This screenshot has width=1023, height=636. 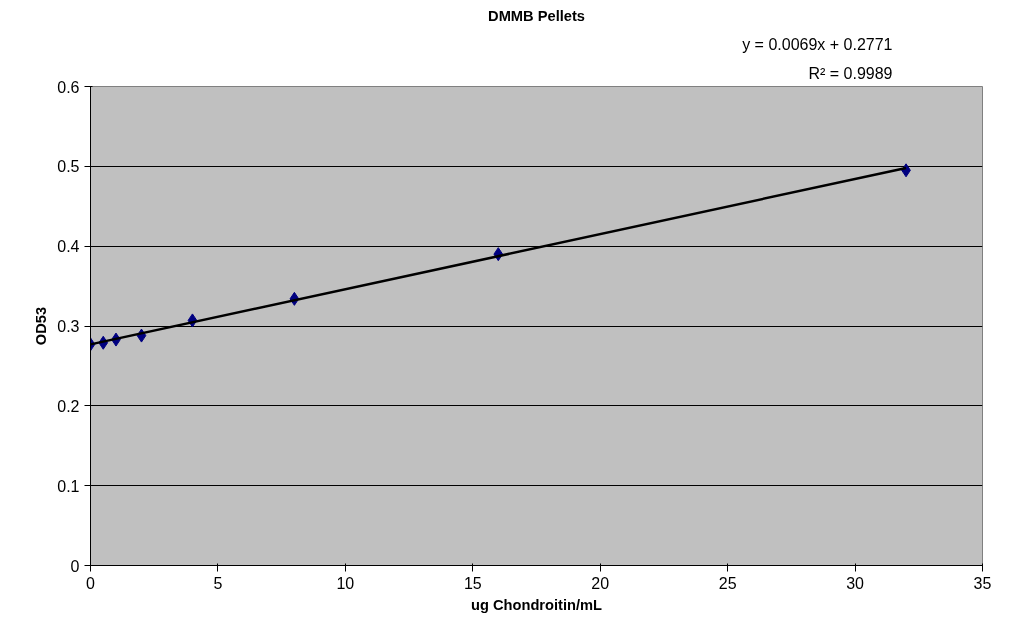 I want to click on x-axis-title: ug Chondroitin/mL, so click(x=536, y=604).